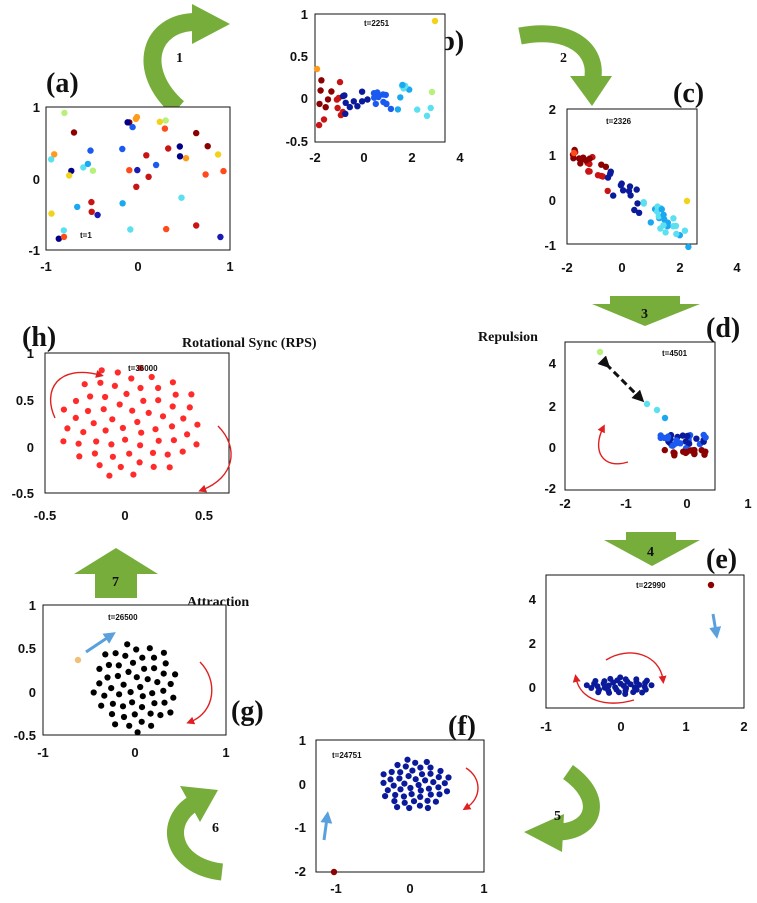 The height and width of the screenshot is (903, 757). What do you see at coordinates (25, 670) in the screenshot?
I see `panel-g-yticks: 1 0.5 0 -0.5` at bounding box center [25, 670].